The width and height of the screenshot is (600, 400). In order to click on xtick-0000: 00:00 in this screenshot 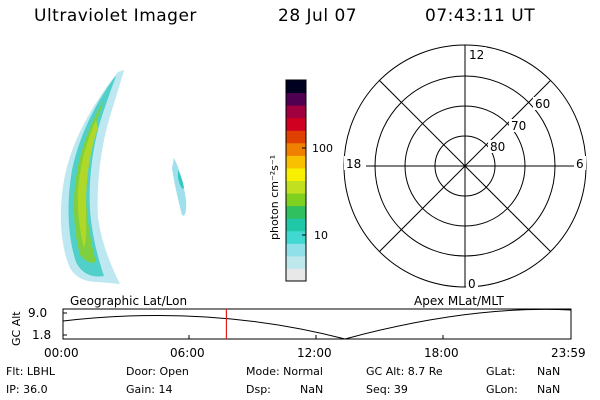, I will do `click(61, 353)`.